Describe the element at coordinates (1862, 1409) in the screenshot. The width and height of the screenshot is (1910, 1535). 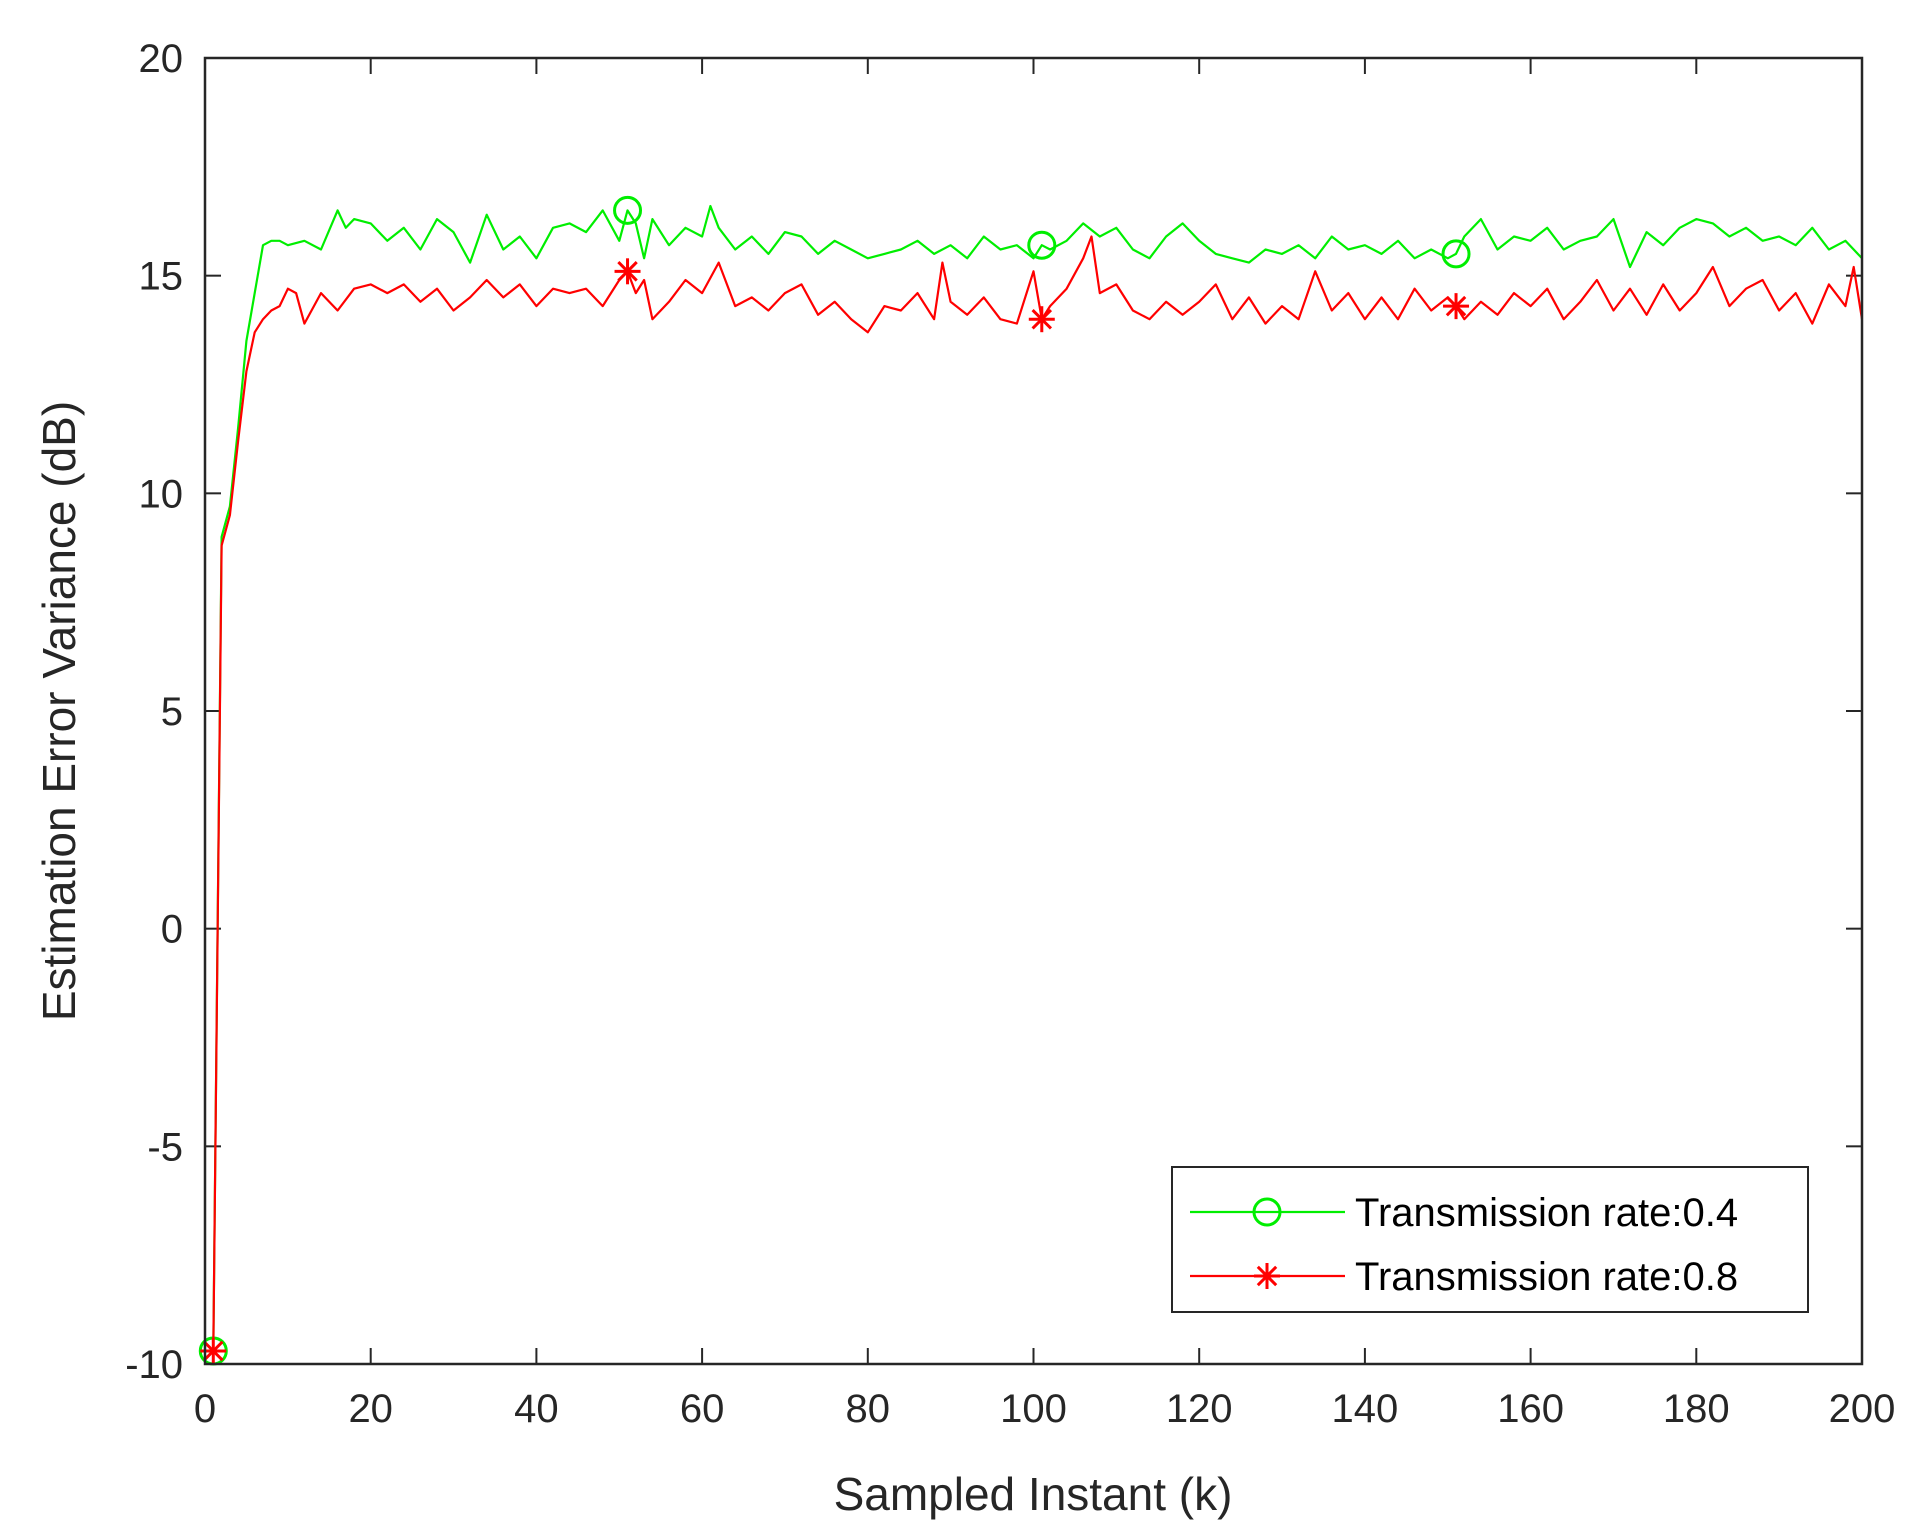
I see `x-tick-label: 200` at that location.